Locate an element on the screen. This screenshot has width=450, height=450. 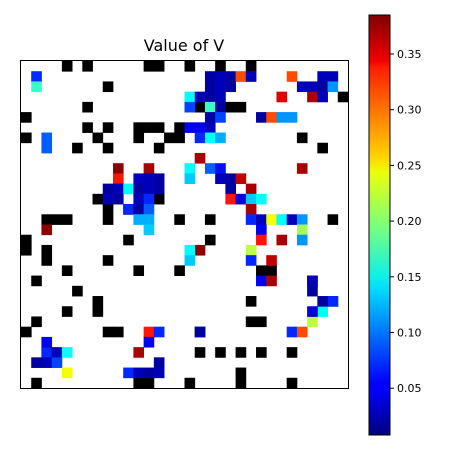
colorbar-tick-label: 0.30 is located at coordinates (409, 110).